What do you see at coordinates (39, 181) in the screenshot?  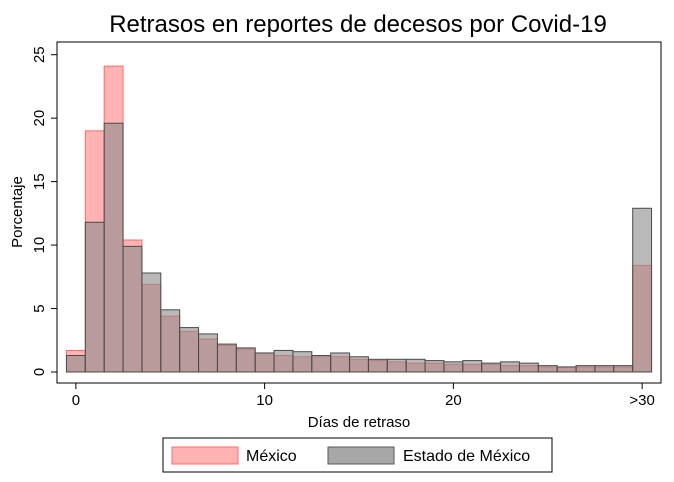 I see `y-tick-label-15: 15` at bounding box center [39, 181].